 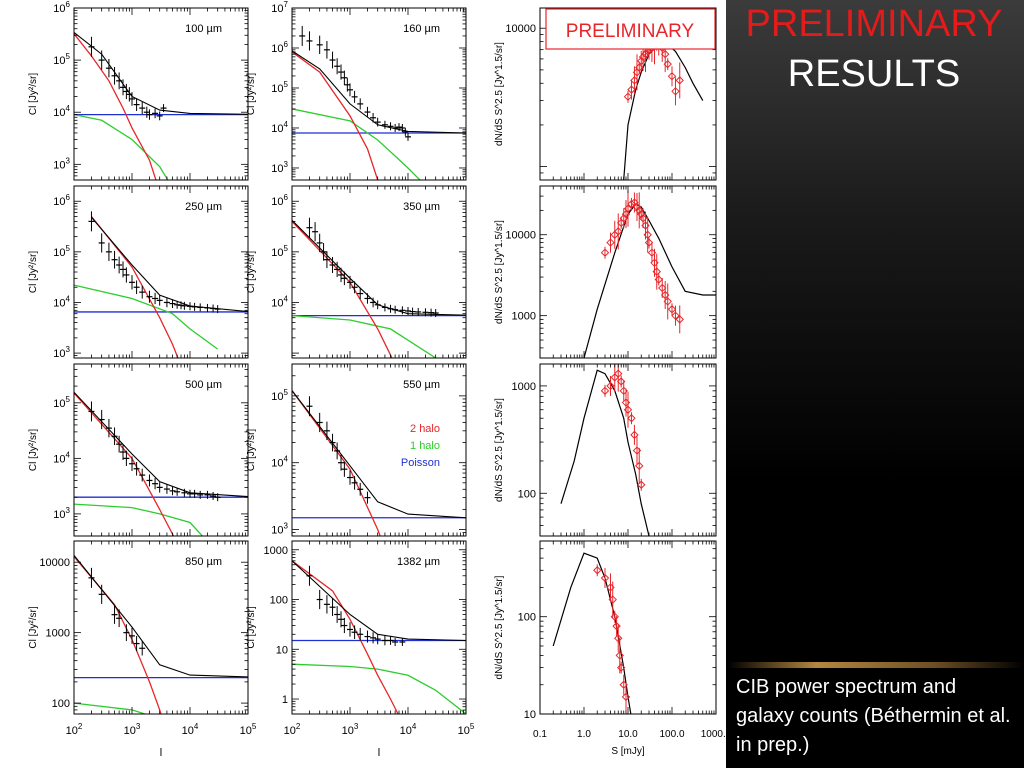 I want to click on panel-counts-11: 10 100 dN/dS S^2.5 [Jy^1.5/sr], so click(x=605, y=630).